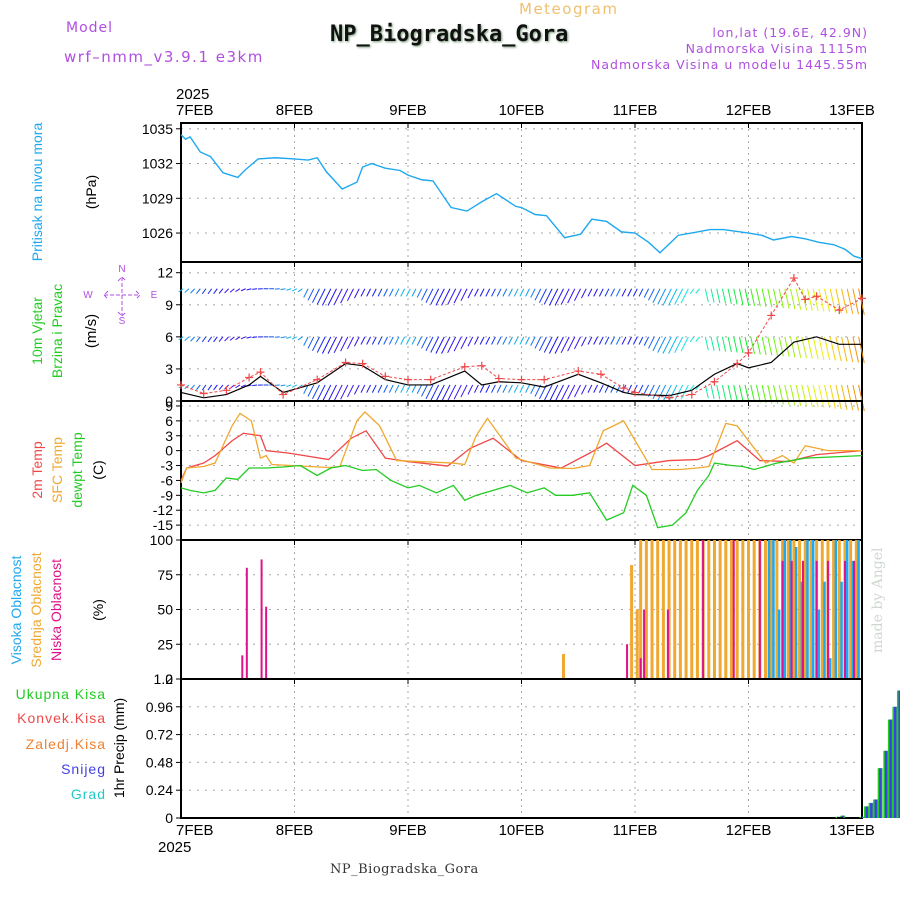 This screenshot has height=900, width=900. Describe the element at coordinates (37, 470) in the screenshot. I see `temp-2m-title: 2m Temp` at that location.